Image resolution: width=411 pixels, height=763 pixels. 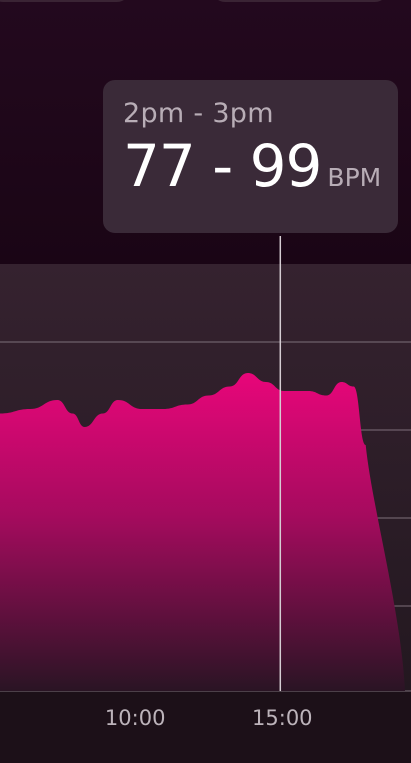 I want to click on tooltip-bpm-range: 77 - 99, so click(x=222, y=166).